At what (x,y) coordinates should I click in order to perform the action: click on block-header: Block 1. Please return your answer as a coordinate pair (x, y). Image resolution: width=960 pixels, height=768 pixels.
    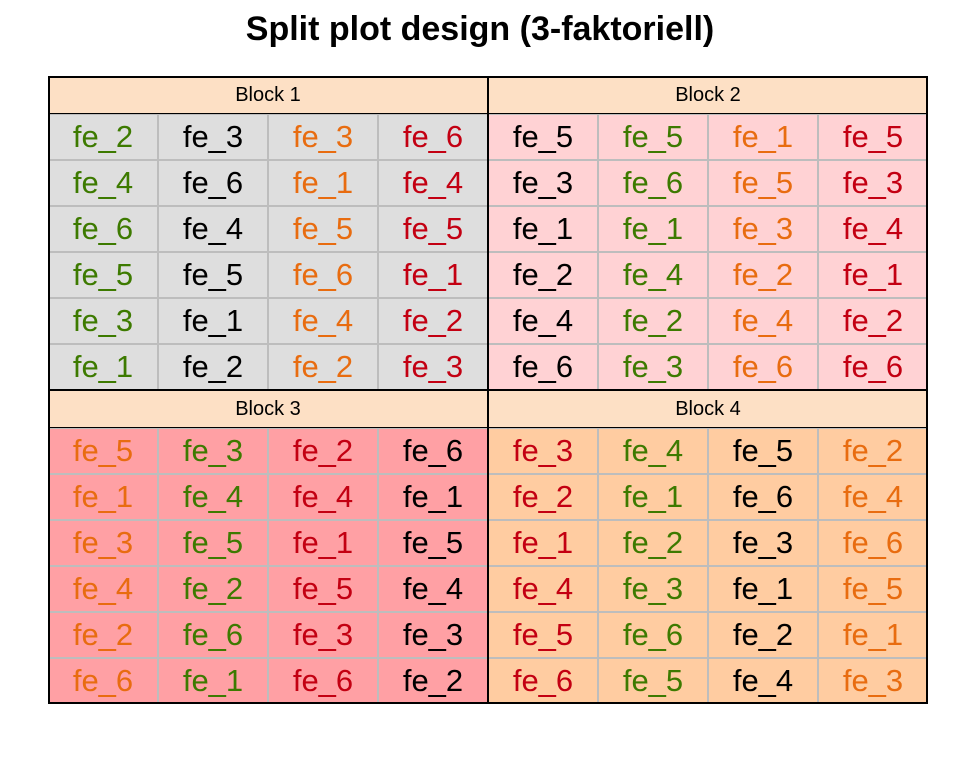
    Looking at the image, I should click on (268, 95).